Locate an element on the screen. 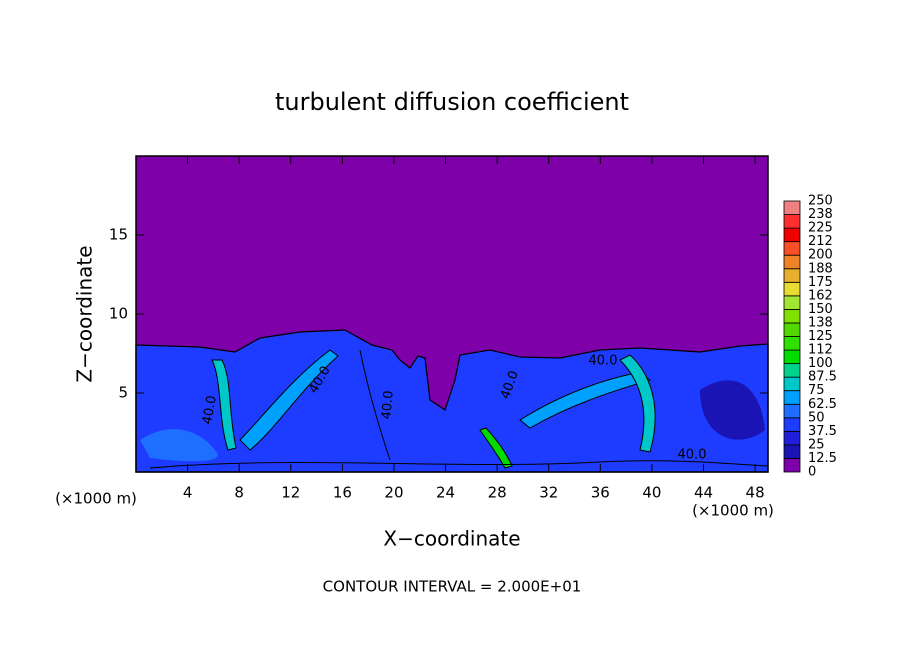 The image size is (904, 654). x-axis-label: X−coordinate is located at coordinates (451, 539).